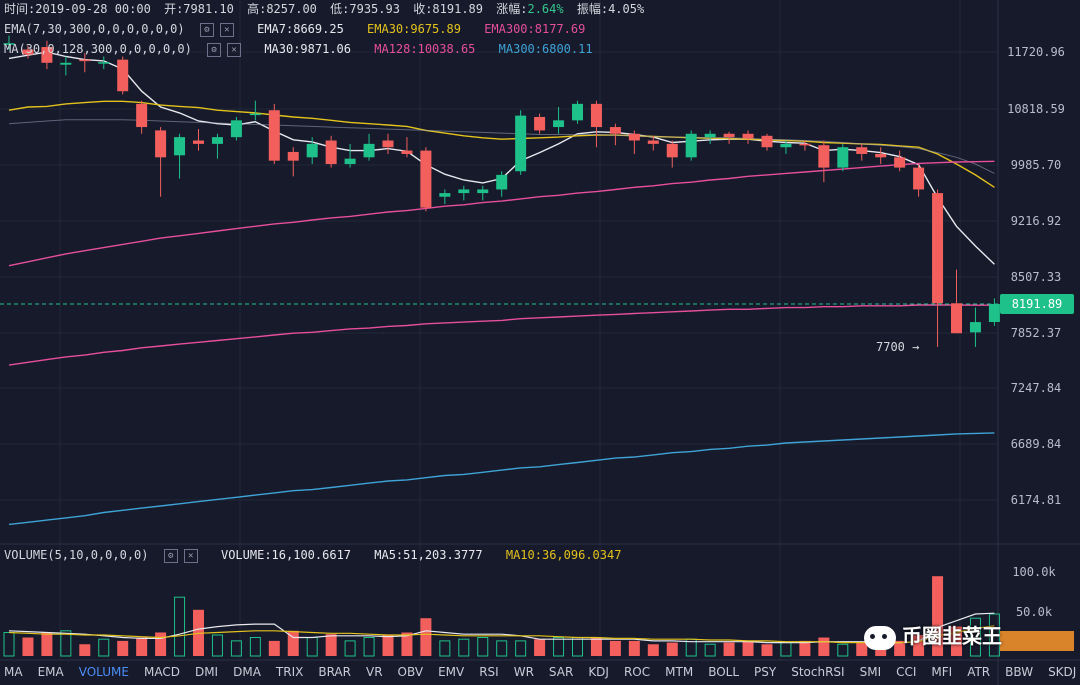 The height and width of the screenshot is (685, 1080). I want to click on indicator-tab-emv: EMV, so click(451, 672).